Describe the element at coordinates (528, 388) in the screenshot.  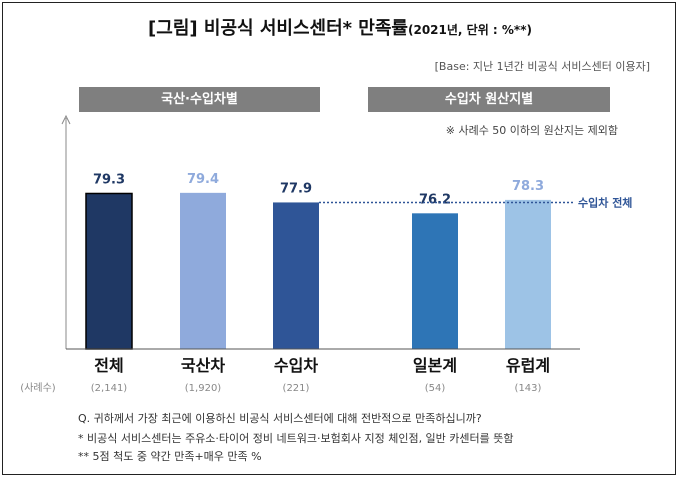
I see `sample-size-europe: (143)` at that location.